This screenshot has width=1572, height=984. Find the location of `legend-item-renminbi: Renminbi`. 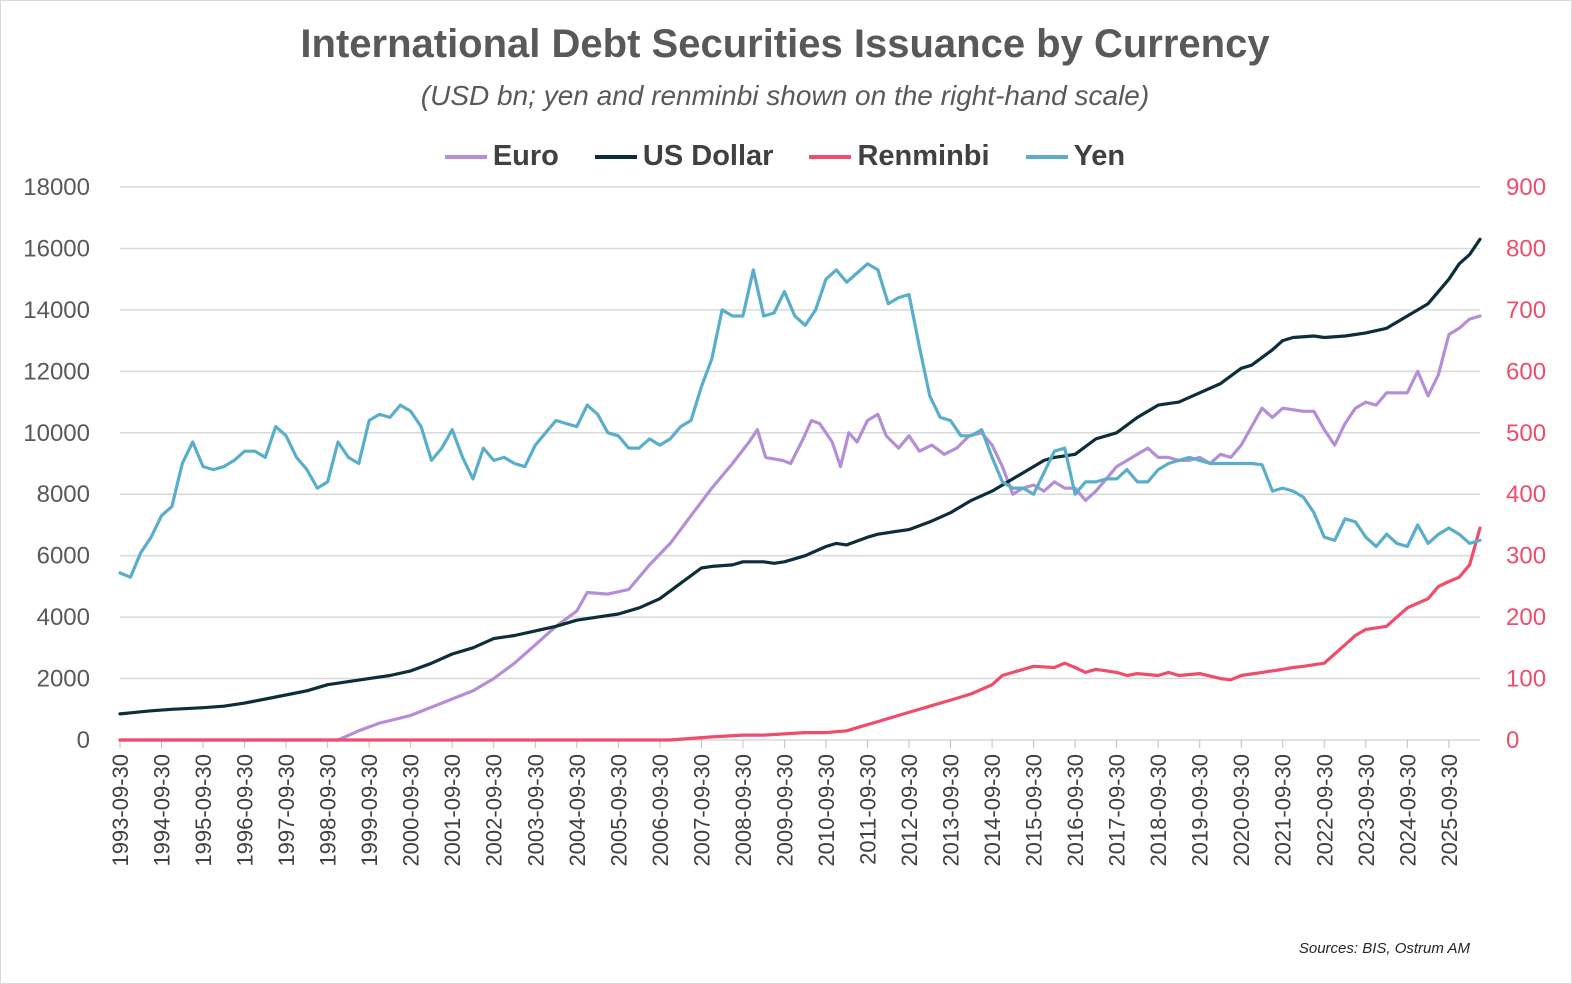

legend-item-renminbi: Renminbi is located at coordinates (899, 156).